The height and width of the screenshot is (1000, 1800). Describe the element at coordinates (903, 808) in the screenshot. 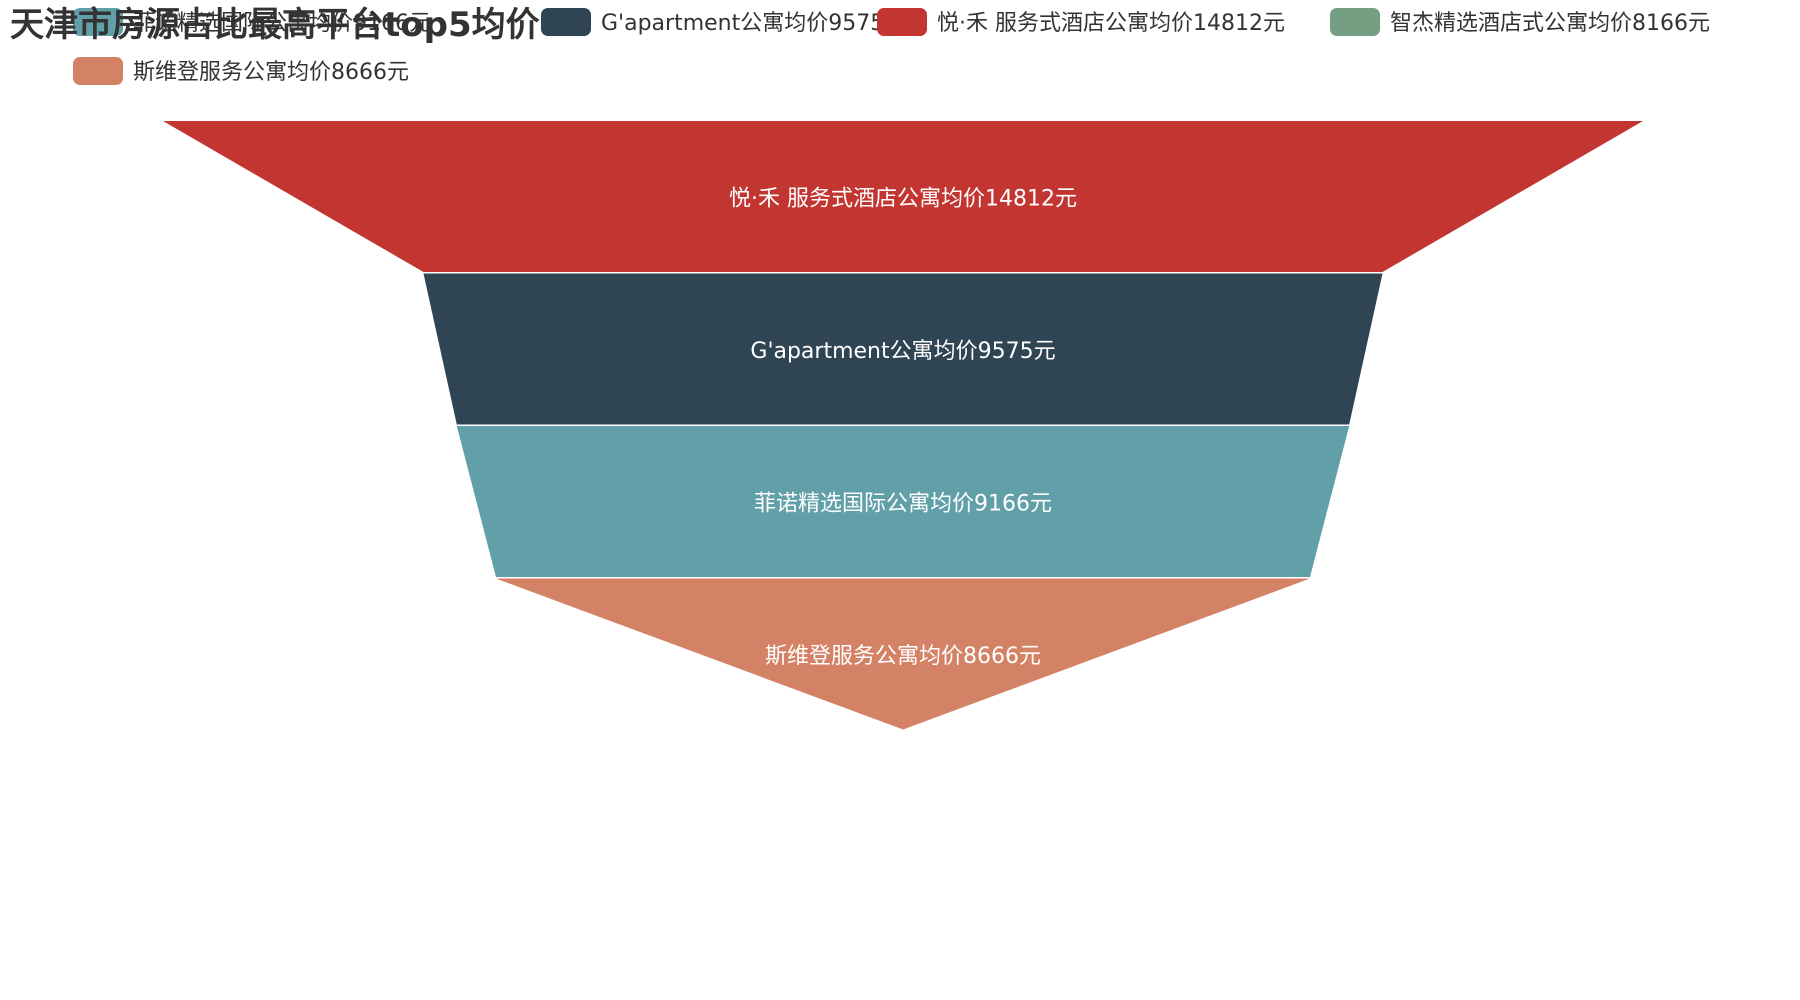

I see `funnel-label-5: 智杰精选酒店式公寓均价8166元` at that location.